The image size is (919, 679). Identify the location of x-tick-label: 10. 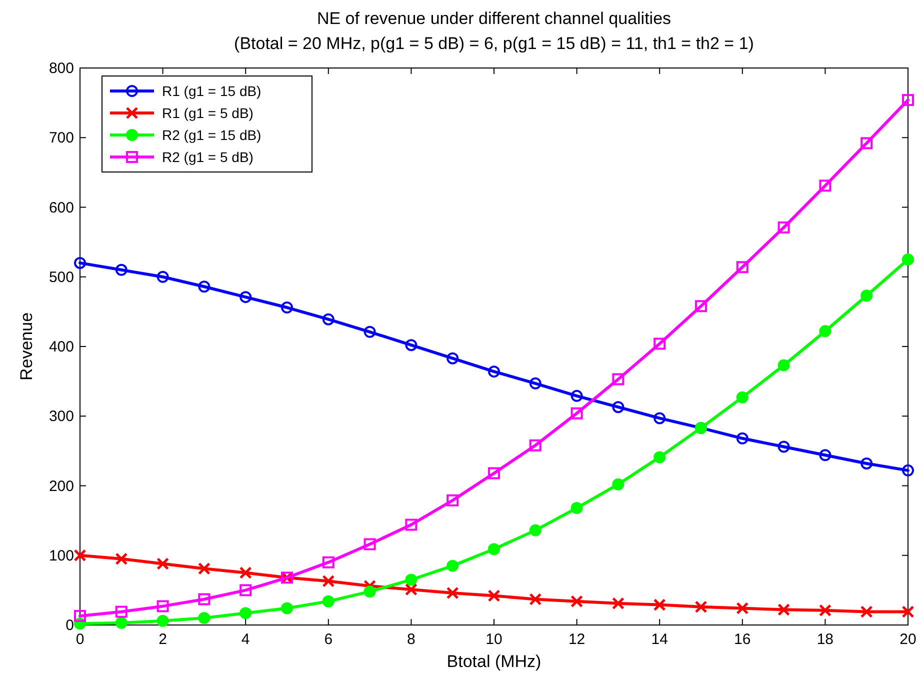
(494, 639).